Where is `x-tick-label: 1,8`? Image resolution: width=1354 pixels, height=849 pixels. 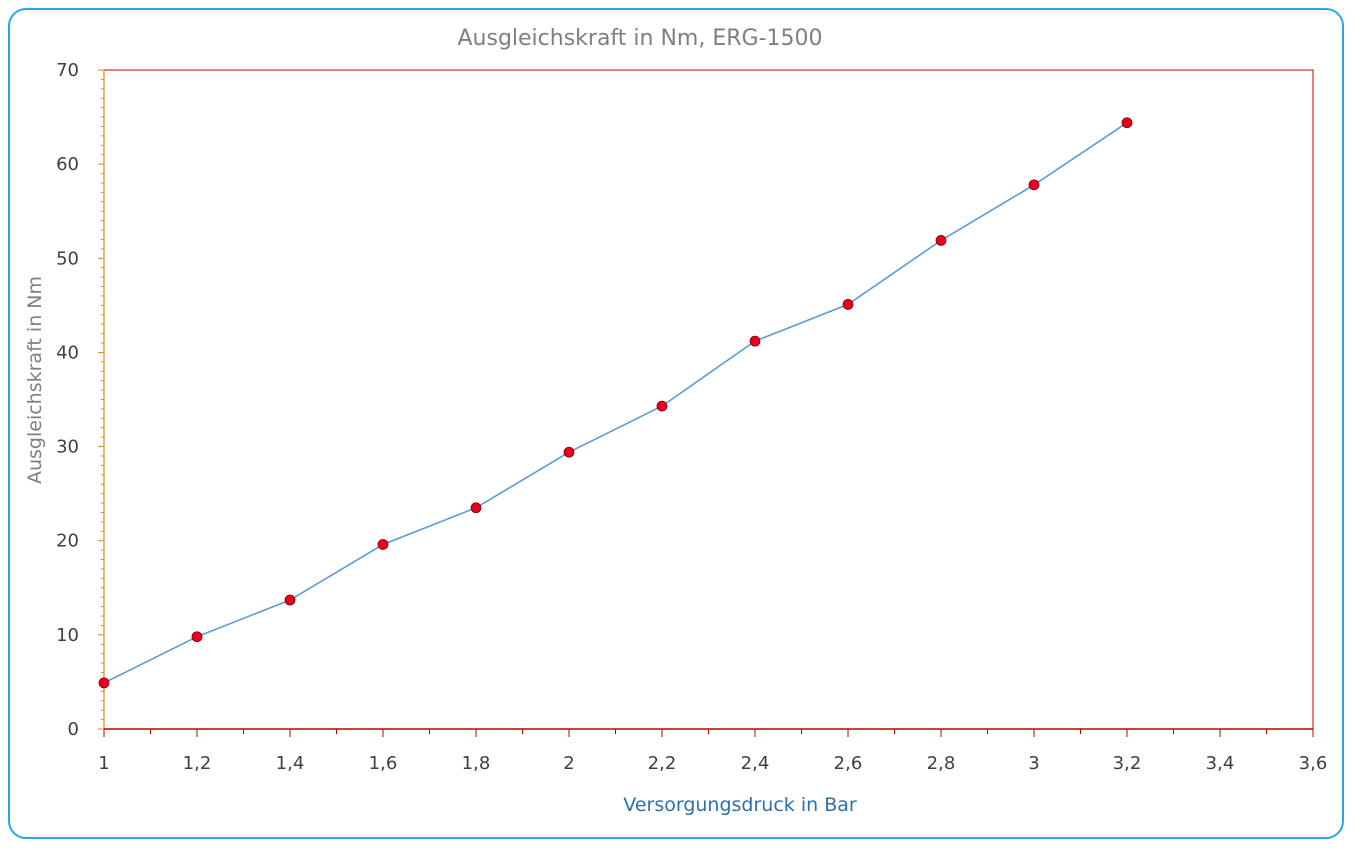 x-tick-label: 1,8 is located at coordinates (476, 763).